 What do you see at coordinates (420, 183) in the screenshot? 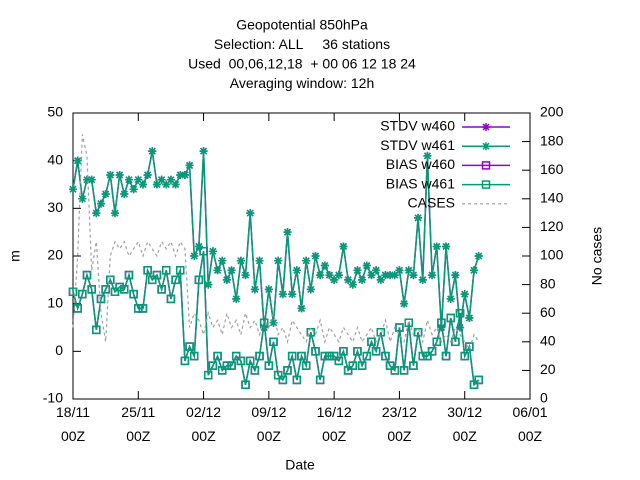
I see `legend-label: BIAS w461` at bounding box center [420, 183].